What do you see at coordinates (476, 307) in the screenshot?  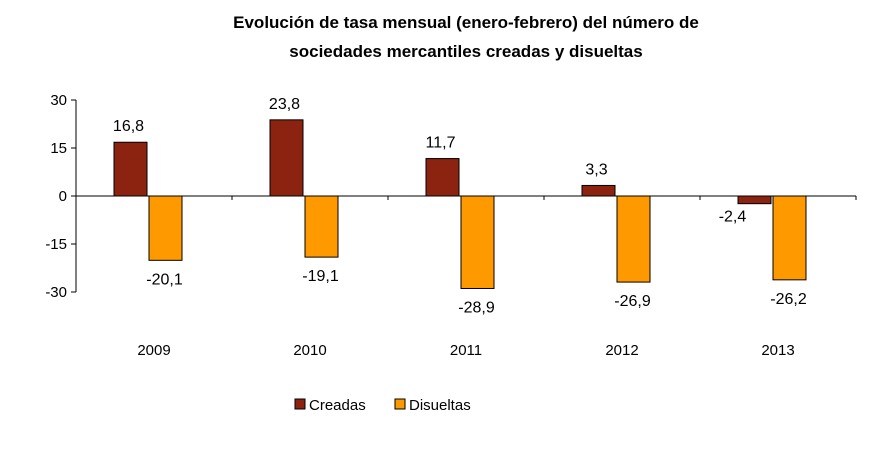 I see `data-label-disueltas: -28,9` at bounding box center [476, 307].